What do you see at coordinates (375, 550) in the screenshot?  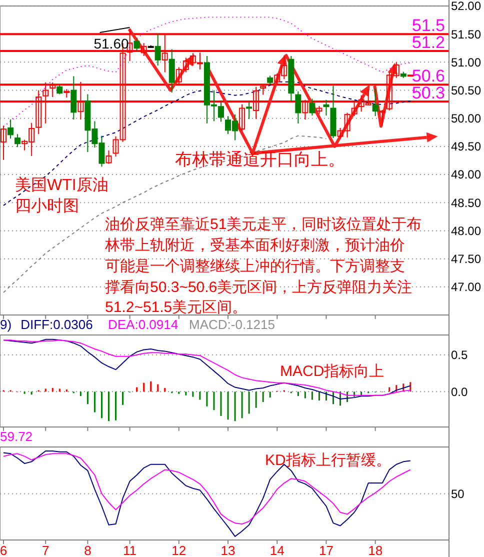 I see `x-tick-label: 18` at bounding box center [375, 550].